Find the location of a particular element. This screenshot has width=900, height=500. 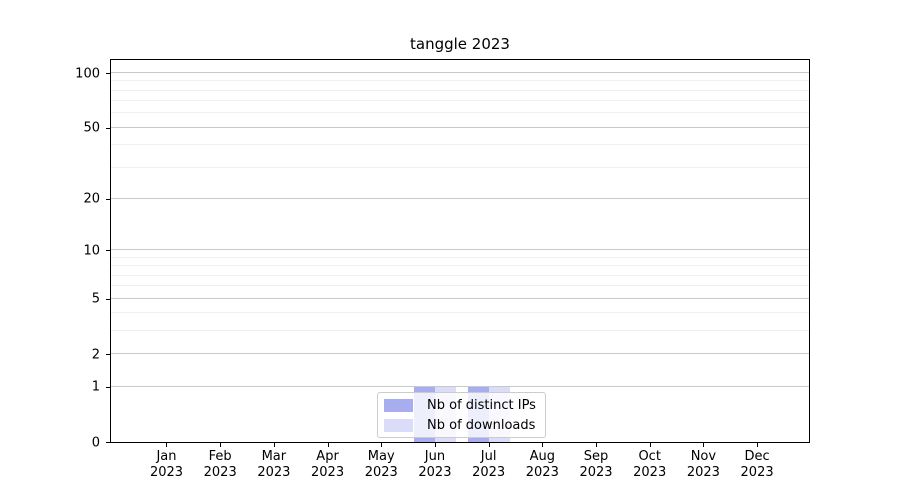

legend-entry: Nb of downloads is located at coordinates (461, 425).